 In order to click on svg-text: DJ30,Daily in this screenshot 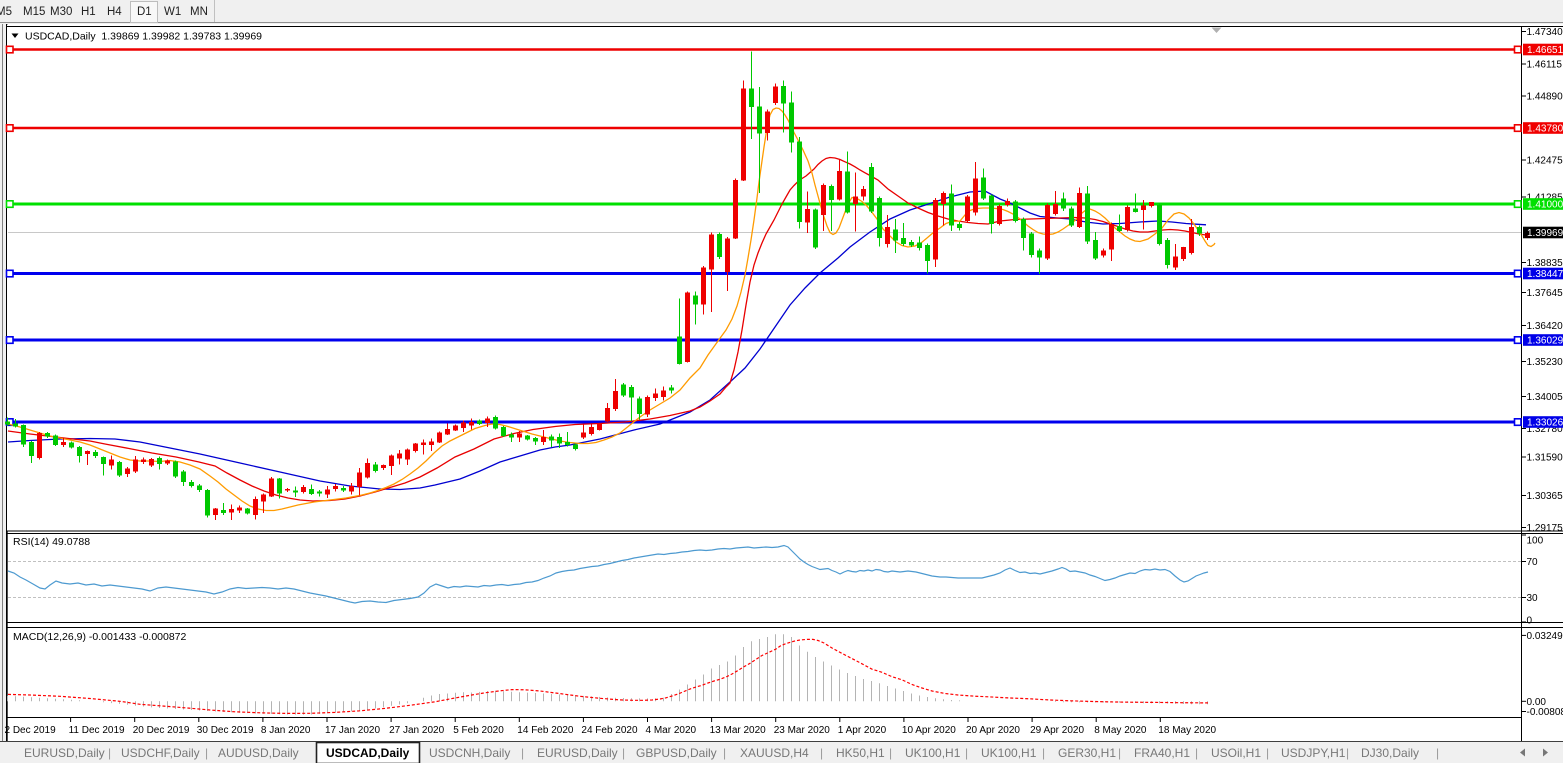, I will do `click(1390, 753)`.